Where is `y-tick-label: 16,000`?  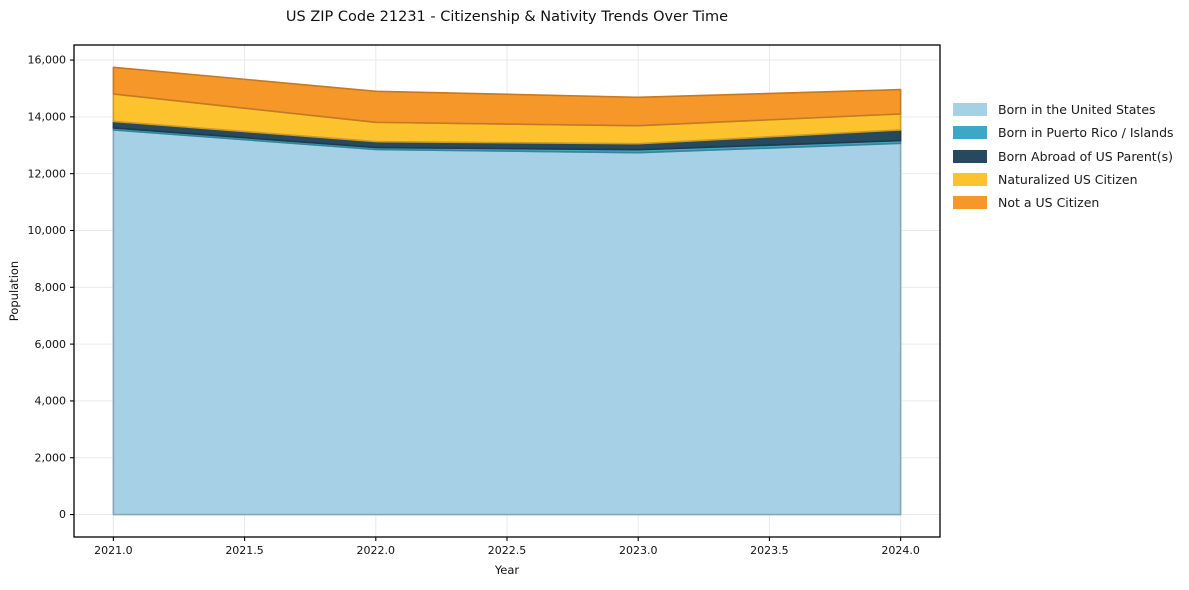
y-tick-label: 16,000 is located at coordinates (47, 60).